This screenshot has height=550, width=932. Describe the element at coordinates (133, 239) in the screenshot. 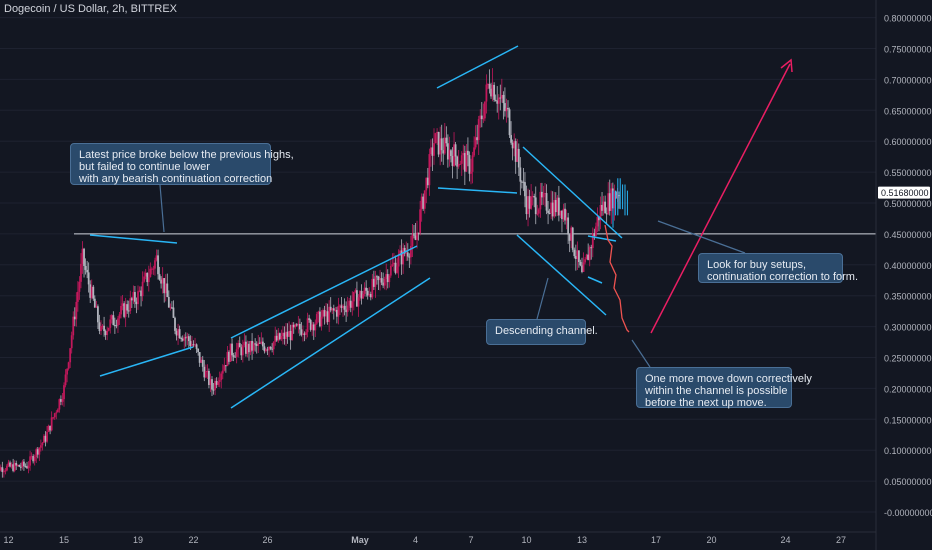

I see `trendline-top-resistance` at that location.